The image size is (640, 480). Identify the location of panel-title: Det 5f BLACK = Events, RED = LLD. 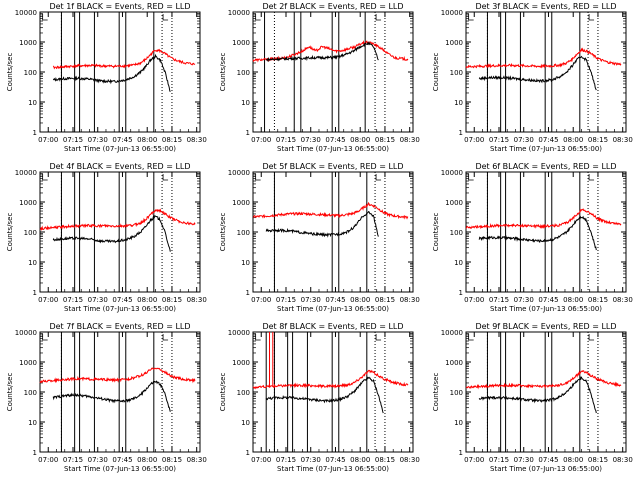
(332, 166).